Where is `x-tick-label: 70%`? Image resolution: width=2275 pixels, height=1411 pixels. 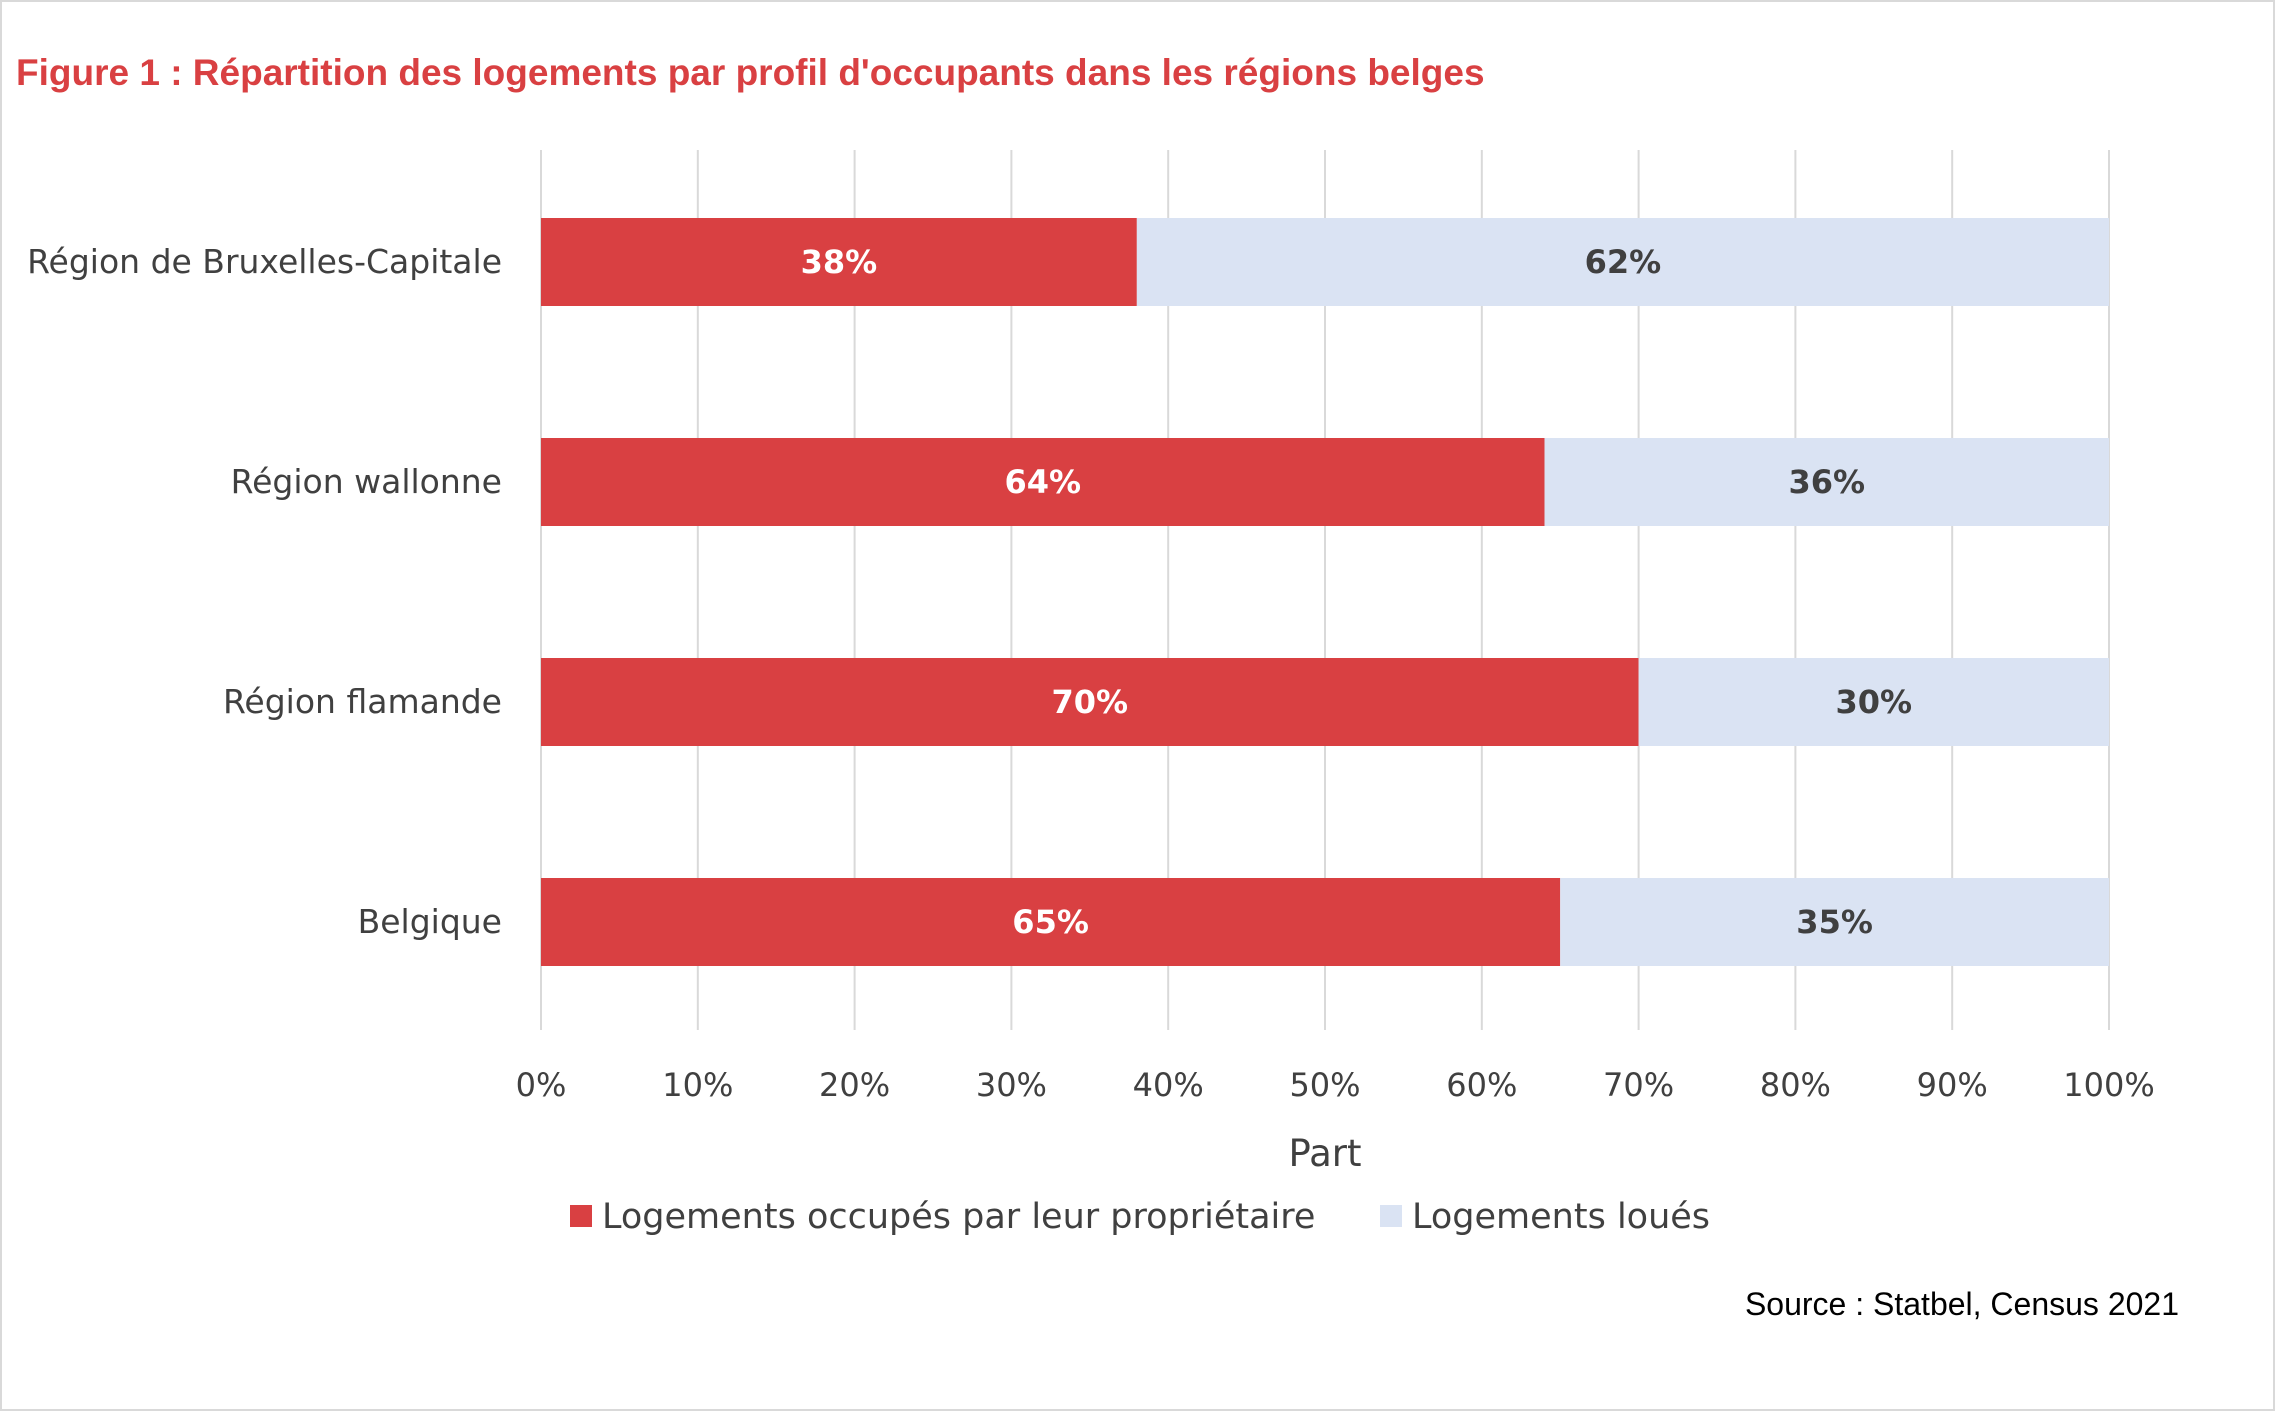
x-tick-label: 70% is located at coordinates (1638, 1085).